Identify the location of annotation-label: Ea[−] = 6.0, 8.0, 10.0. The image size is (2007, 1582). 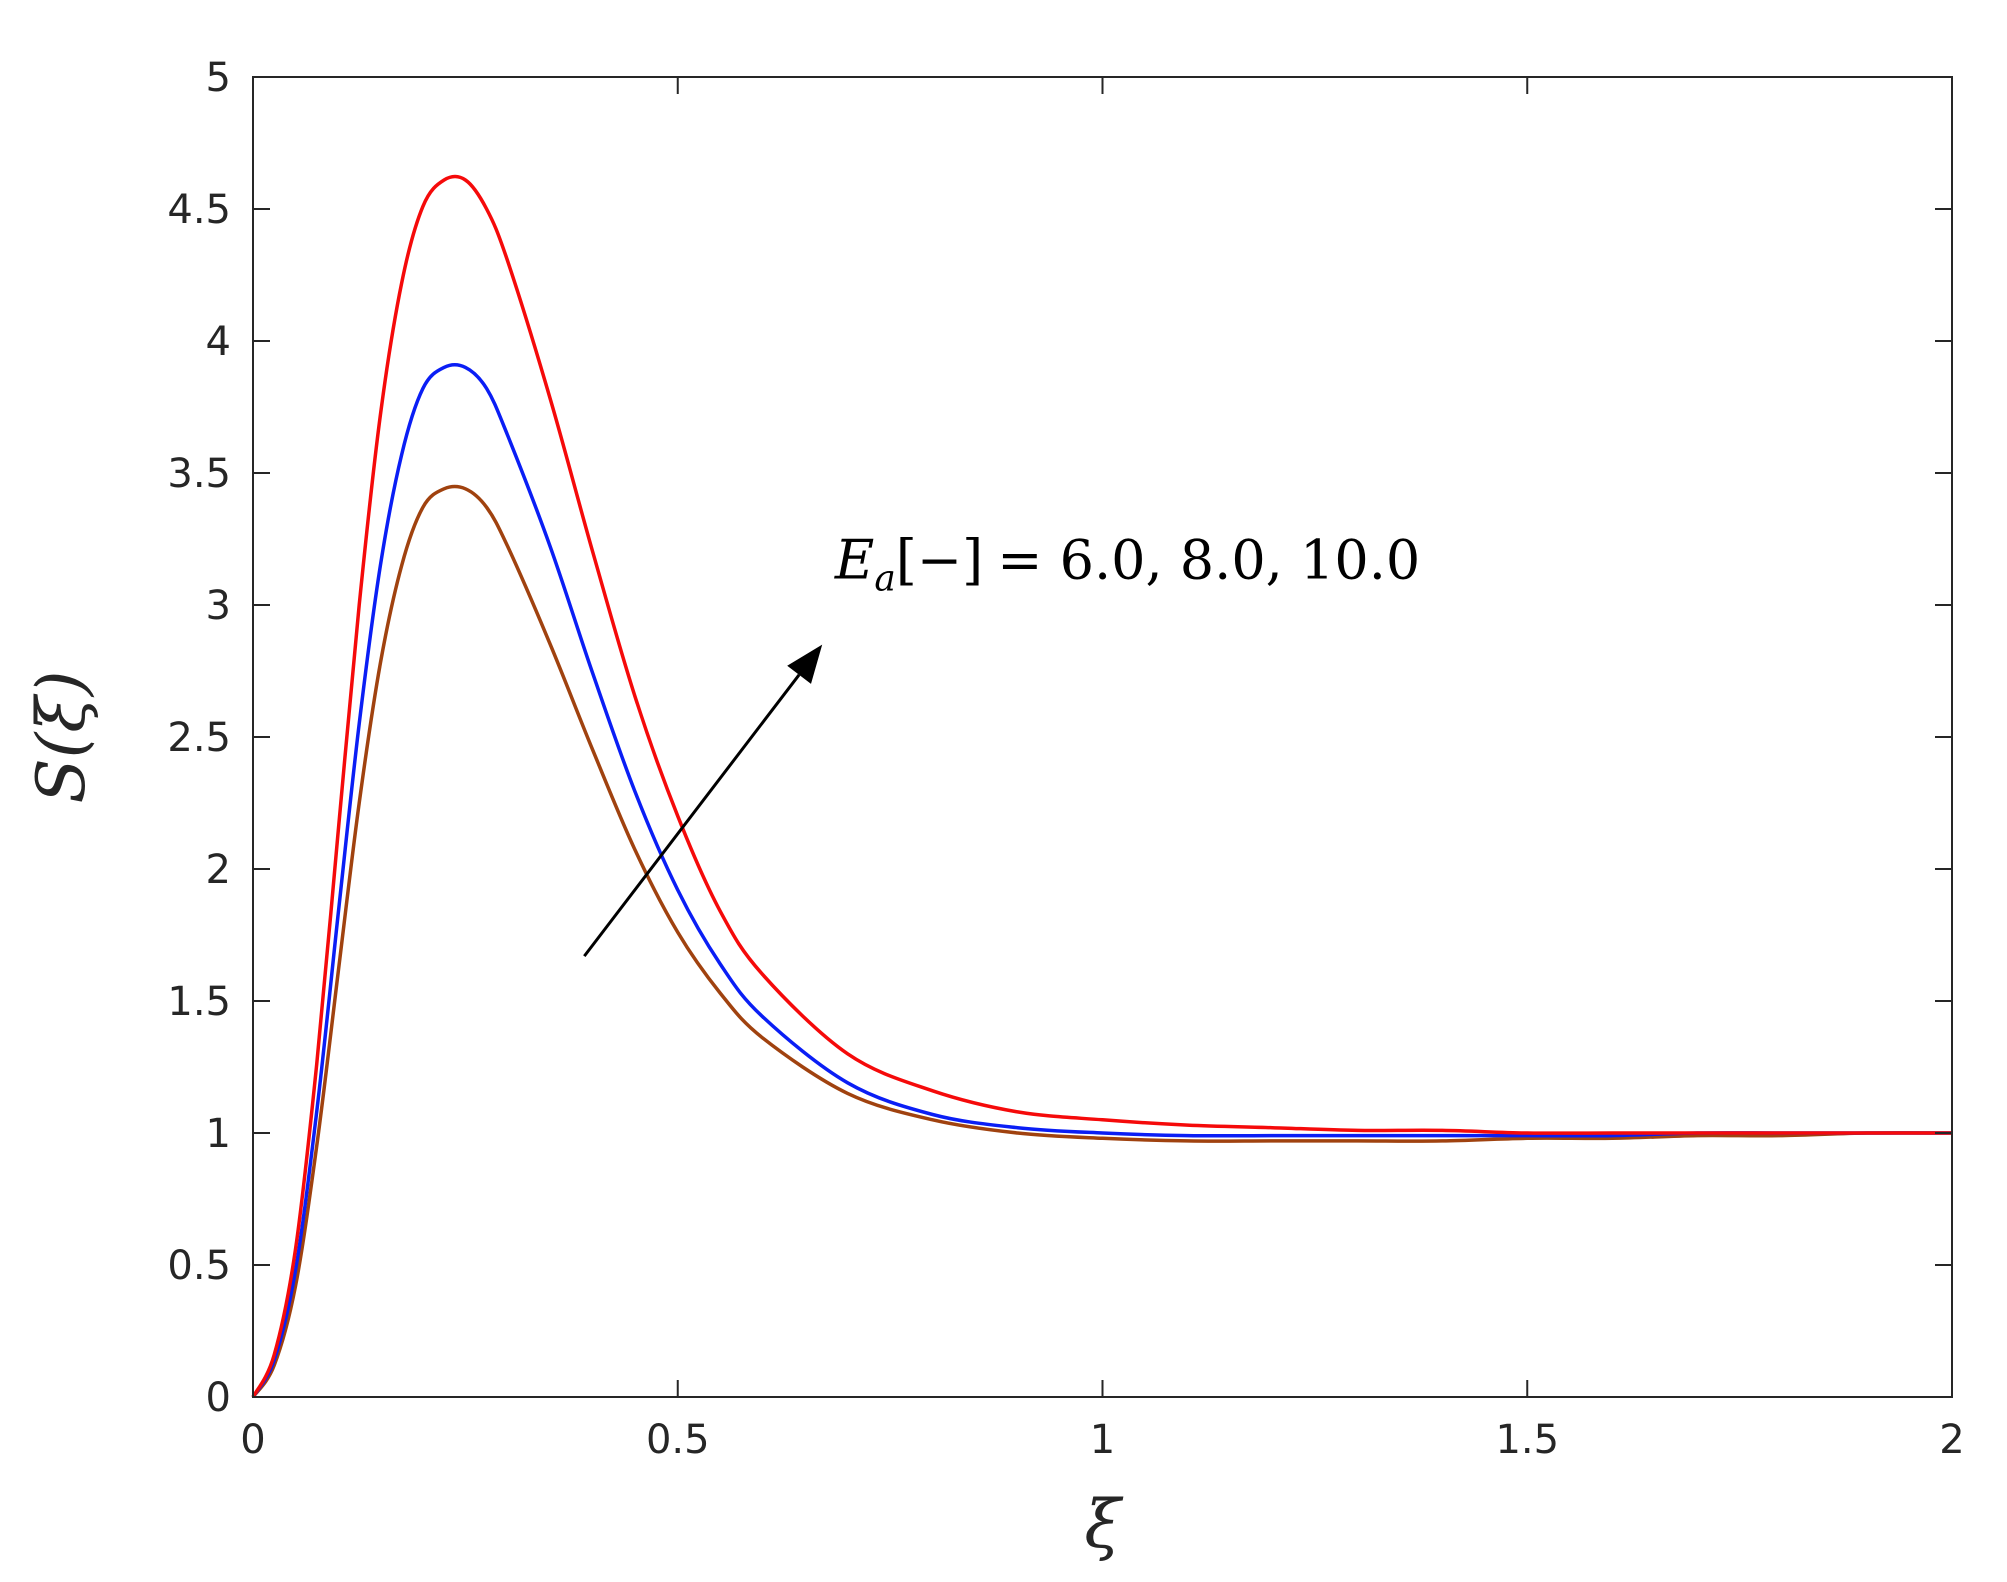
(1127, 564).